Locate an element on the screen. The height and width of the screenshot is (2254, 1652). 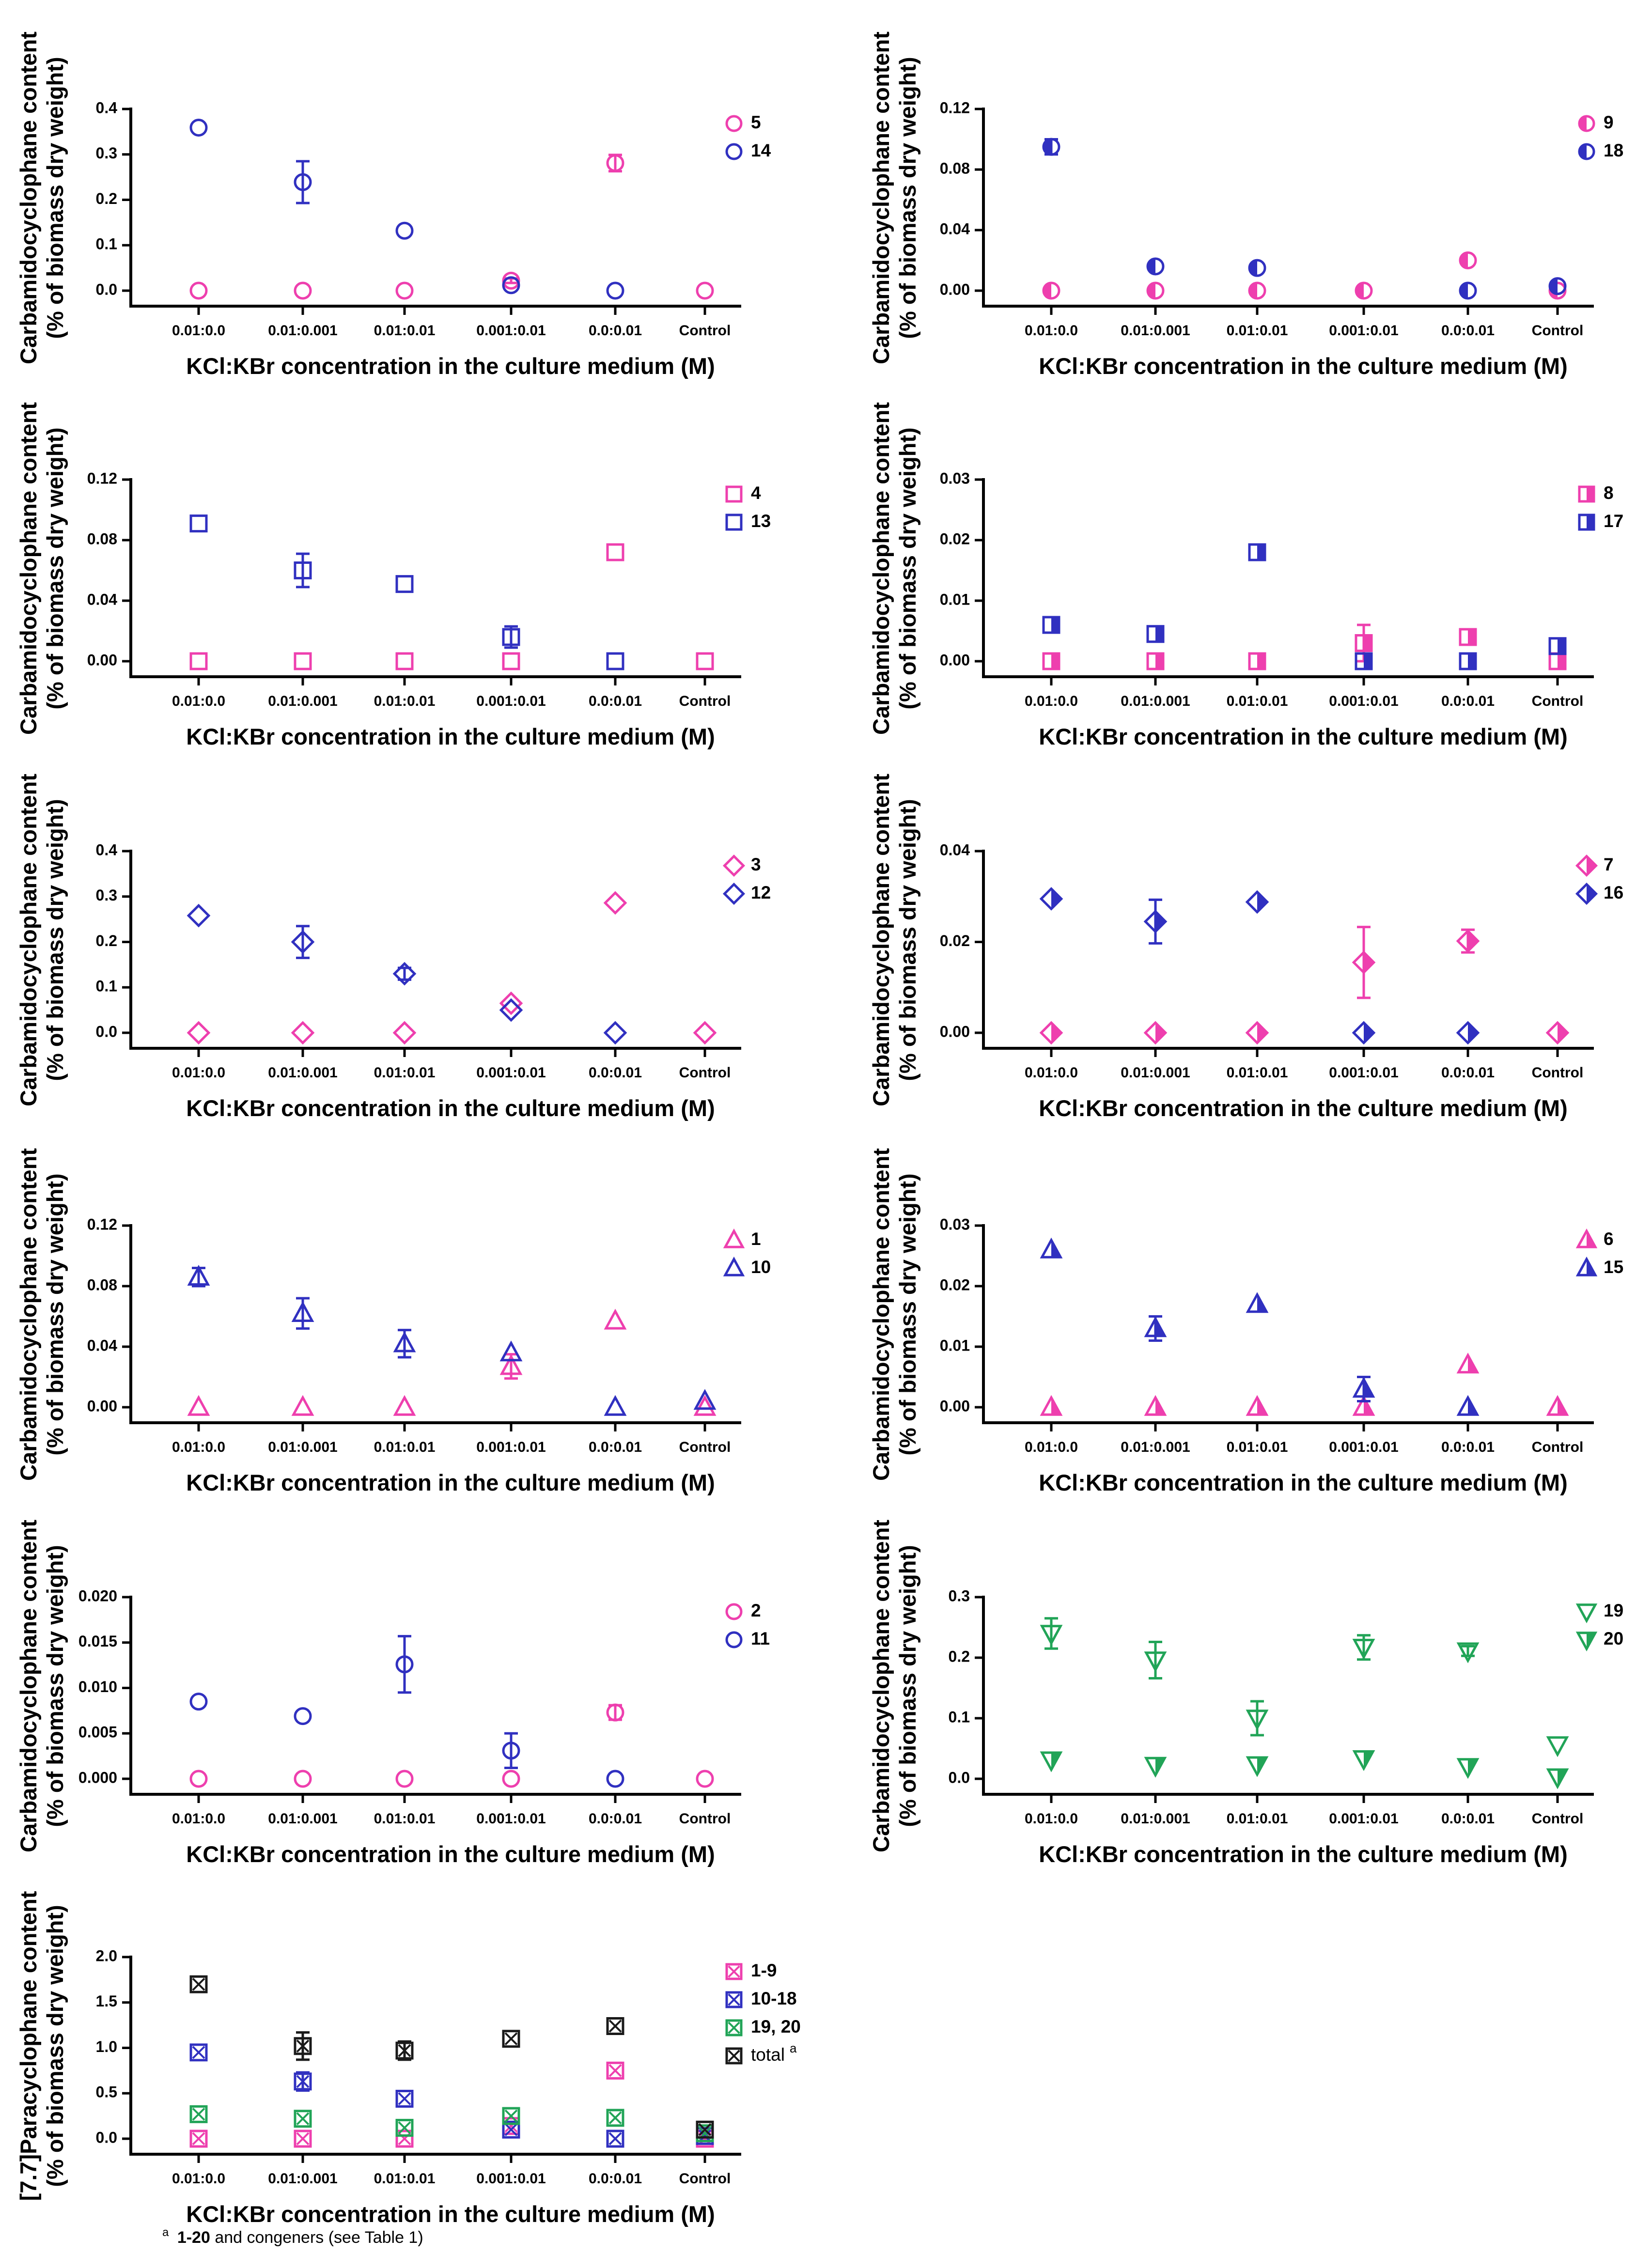
legend-label: 4 is located at coordinates (756, 493).